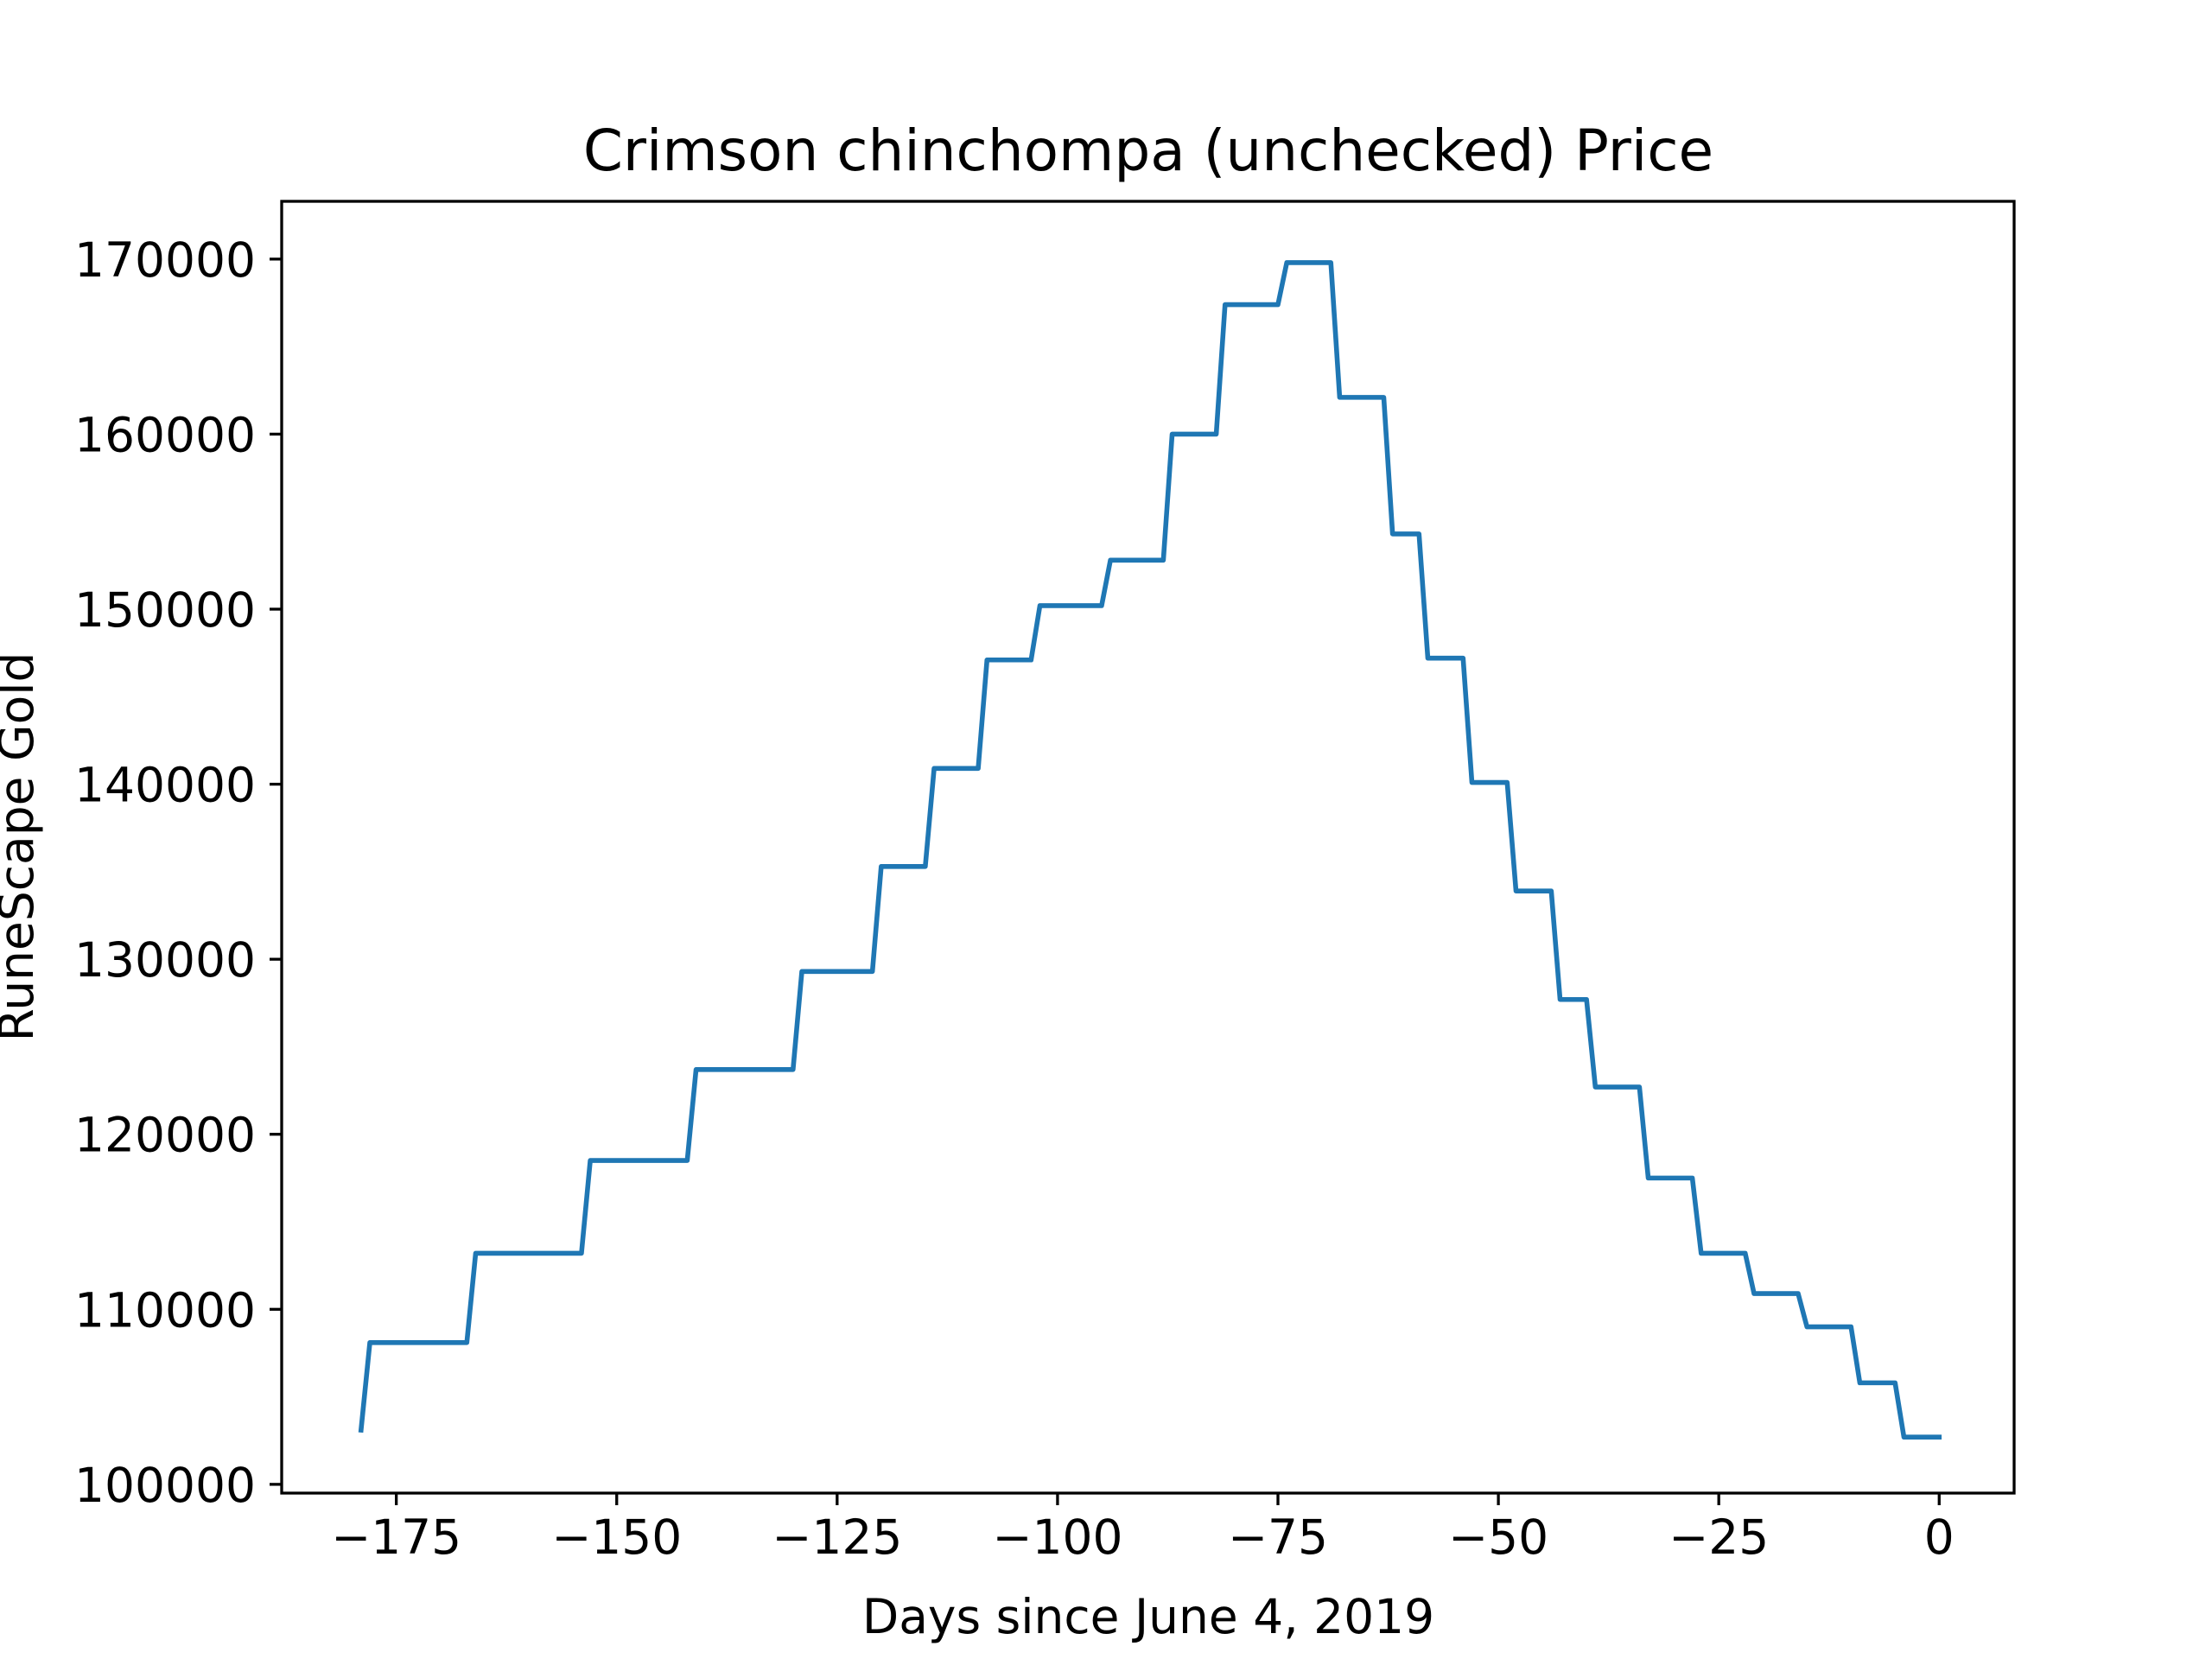  Describe the element at coordinates (1148, 151) in the screenshot. I see `chart-title: Crimson chinchompa (unchecked) Price` at that location.